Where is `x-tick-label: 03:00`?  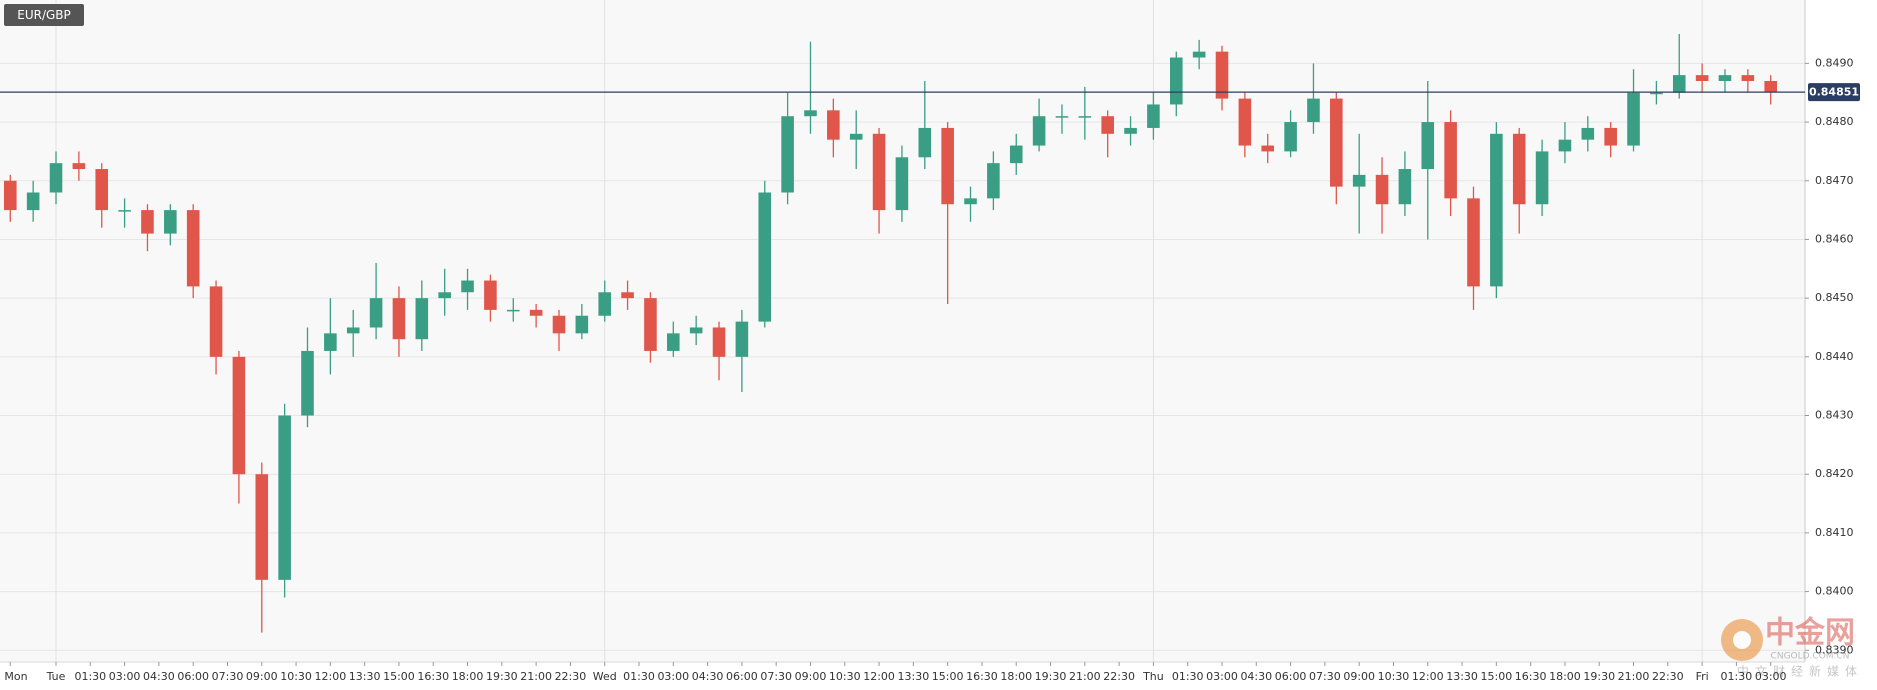
x-tick-label: 03:00 is located at coordinates (1771, 676).